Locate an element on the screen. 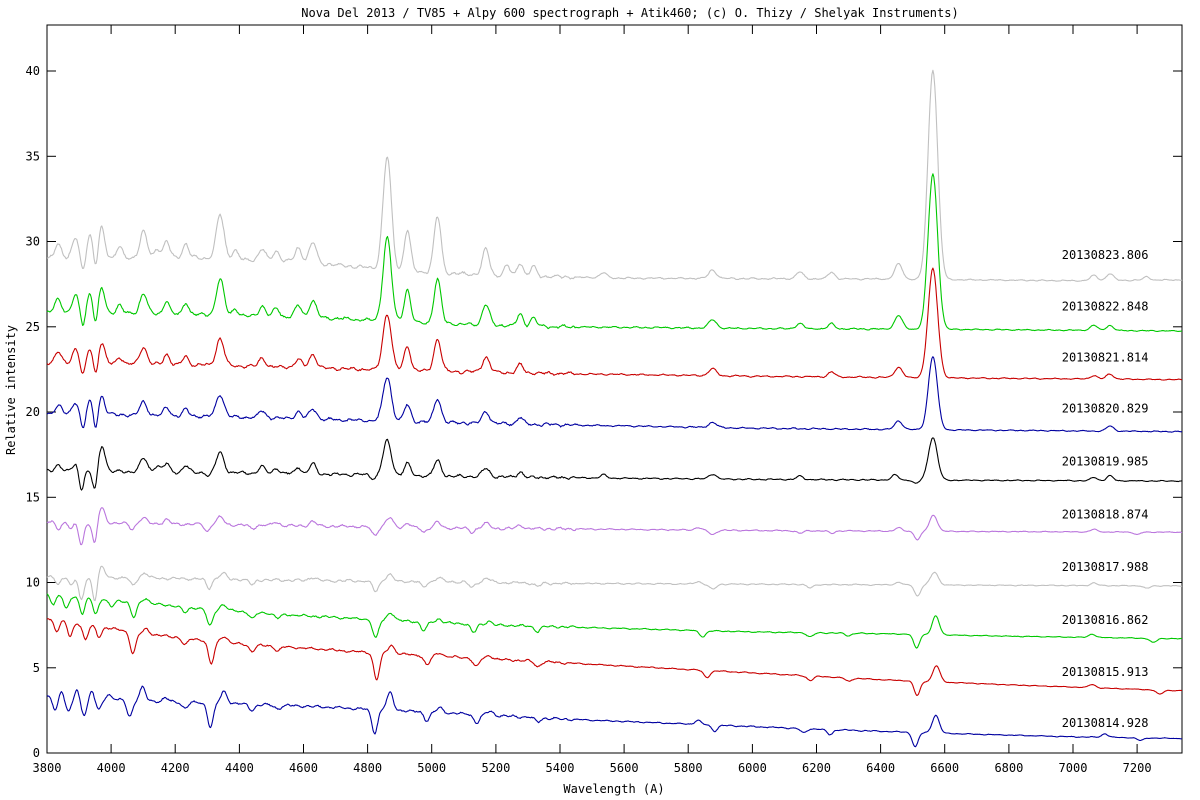  y-tick-label: 35 is located at coordinates (33, 156).